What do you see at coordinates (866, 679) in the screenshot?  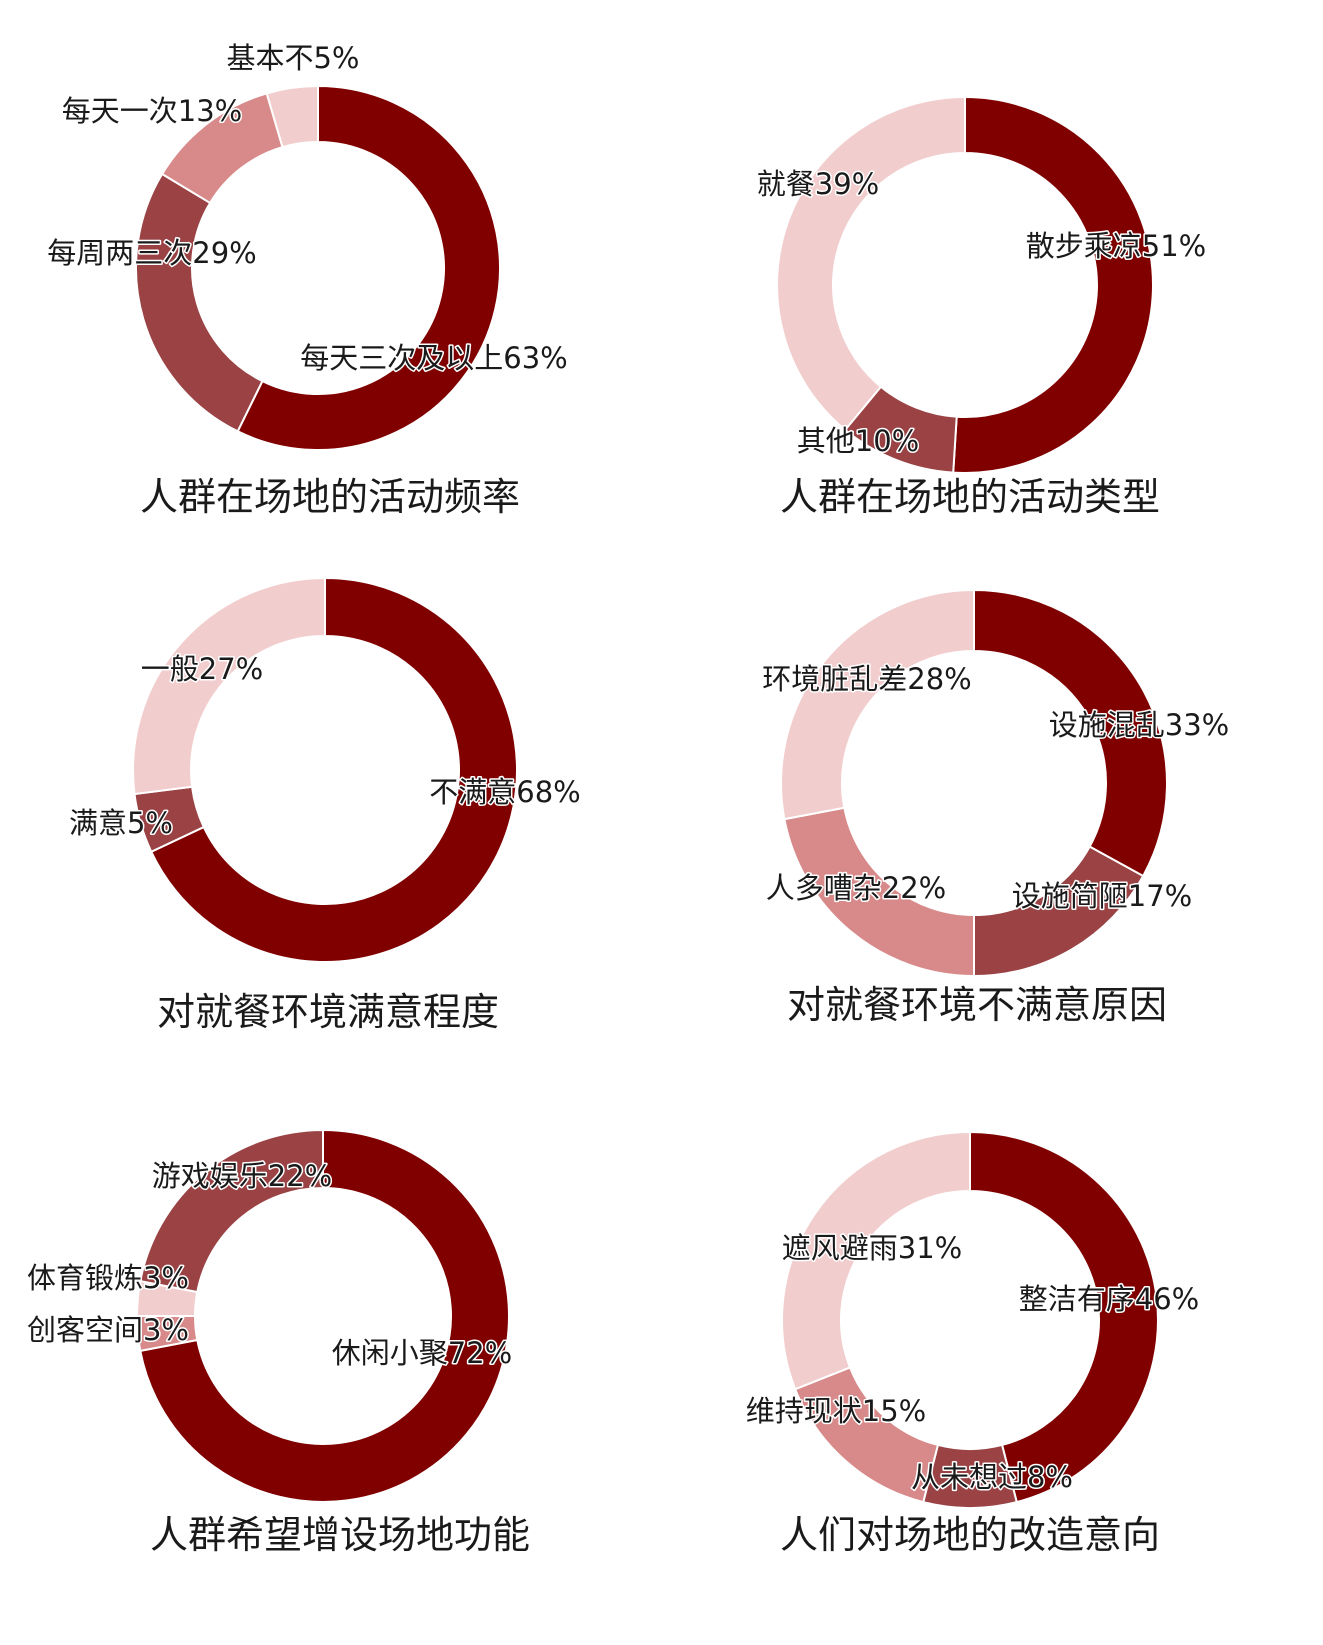 I see `slice-label: 环境脏乱差28%` at bounding box center [866, 679].